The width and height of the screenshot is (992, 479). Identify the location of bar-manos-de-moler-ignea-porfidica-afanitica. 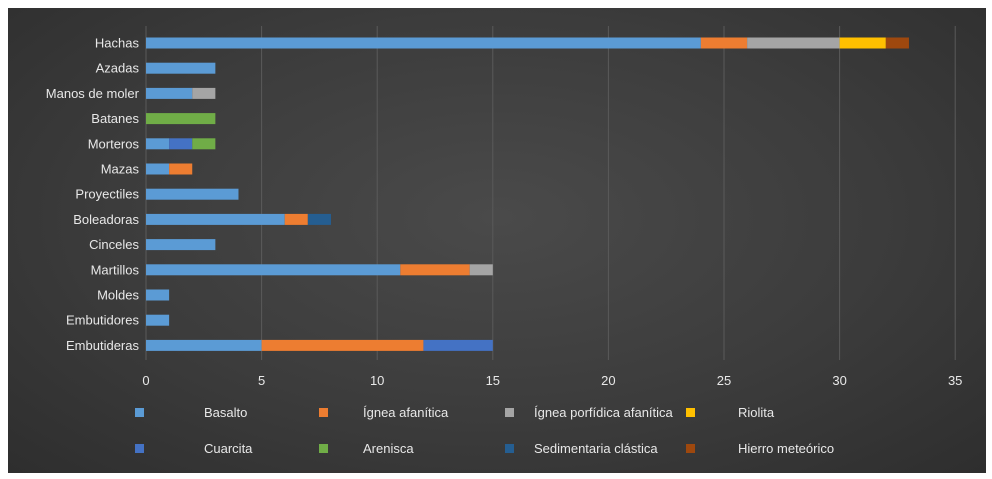
(204, 93).